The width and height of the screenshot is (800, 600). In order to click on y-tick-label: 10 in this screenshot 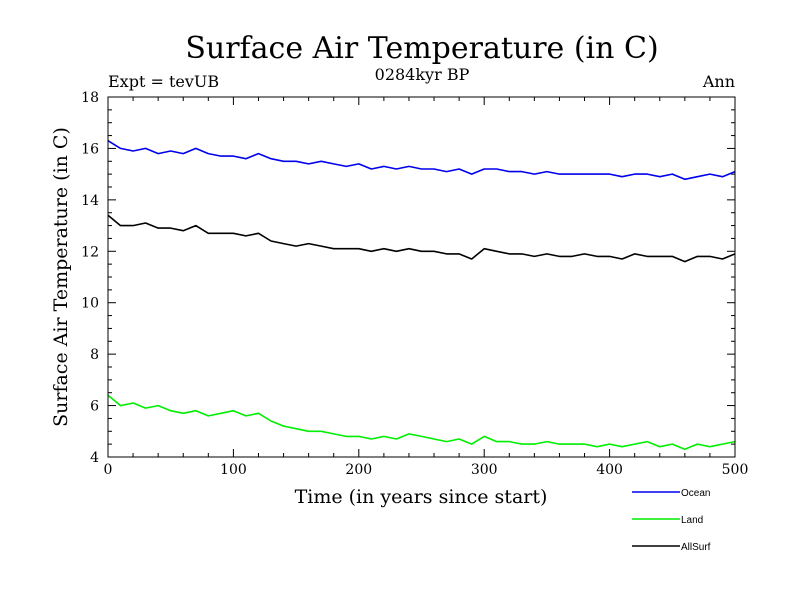, I will do `click(90, 304)`.